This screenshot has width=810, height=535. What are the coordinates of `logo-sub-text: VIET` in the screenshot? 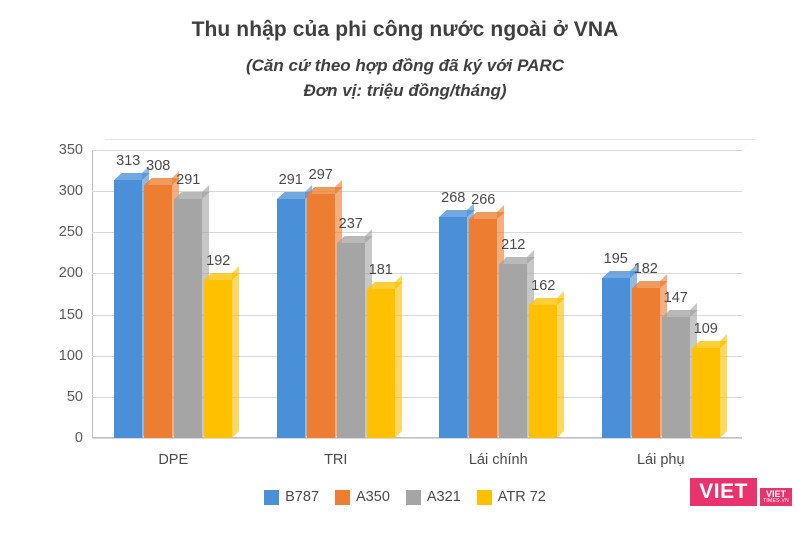 It's located at (775, 494).